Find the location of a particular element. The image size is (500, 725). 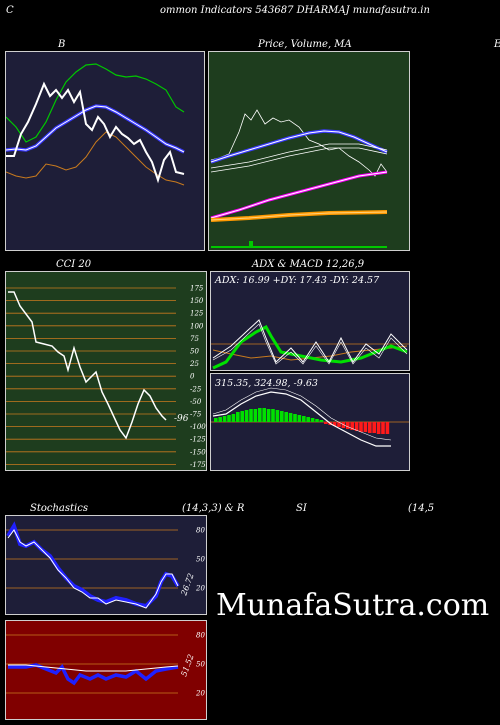

stoch-grid: 80 50 20 is located at coordinates (105, 560).